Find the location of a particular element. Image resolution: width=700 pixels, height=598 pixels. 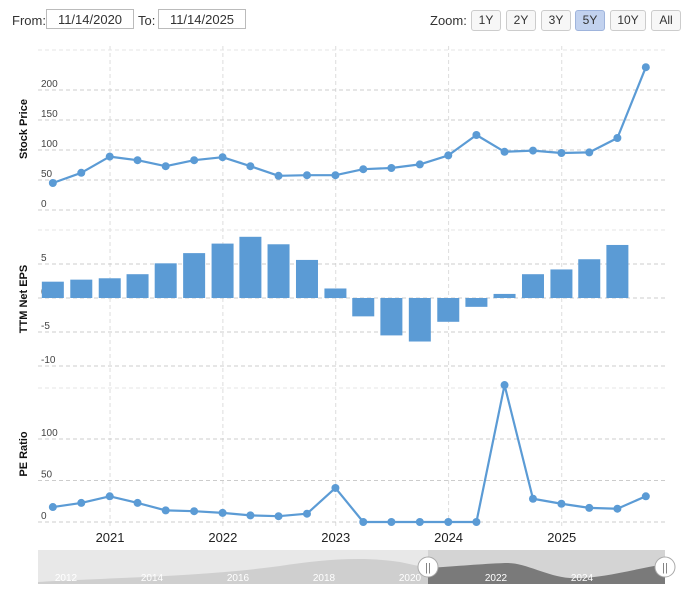

navigator: 2012 2014 2016 2018 2020 2022 2024 || || is located at coordinates (357, 567).